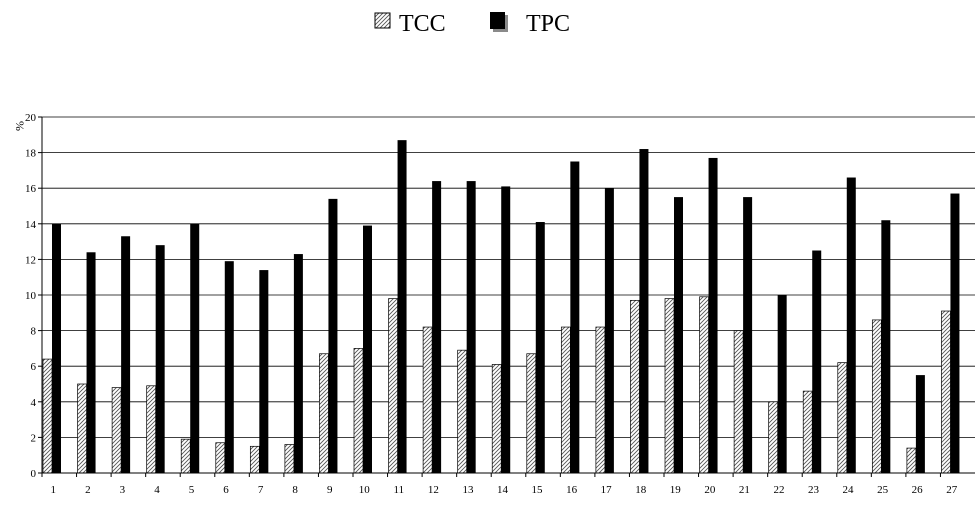 This screenshot has height=509, width=976. What do you see at coordinates (382, 20) in the screenshot?
I see `legend-swatch-tcc` at bounding box center [382, 20].